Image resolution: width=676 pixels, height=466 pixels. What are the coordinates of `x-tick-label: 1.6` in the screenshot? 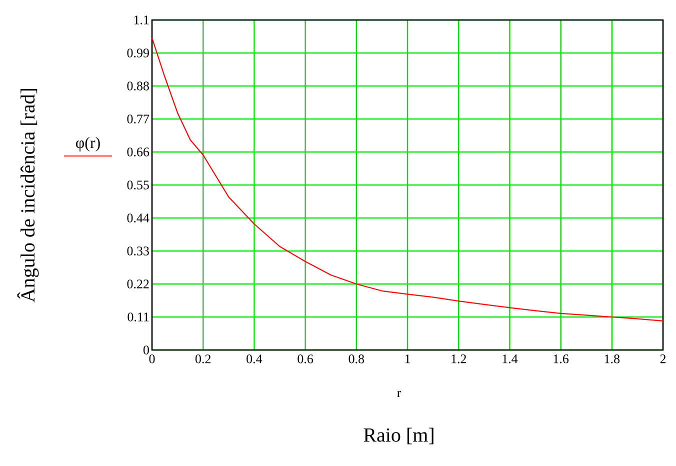 It's located at (561, 359).